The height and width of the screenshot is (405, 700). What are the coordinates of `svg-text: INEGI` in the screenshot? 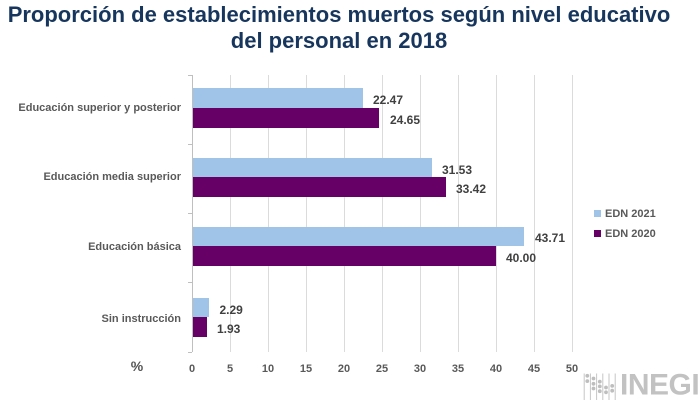 It's located at (659, 385).